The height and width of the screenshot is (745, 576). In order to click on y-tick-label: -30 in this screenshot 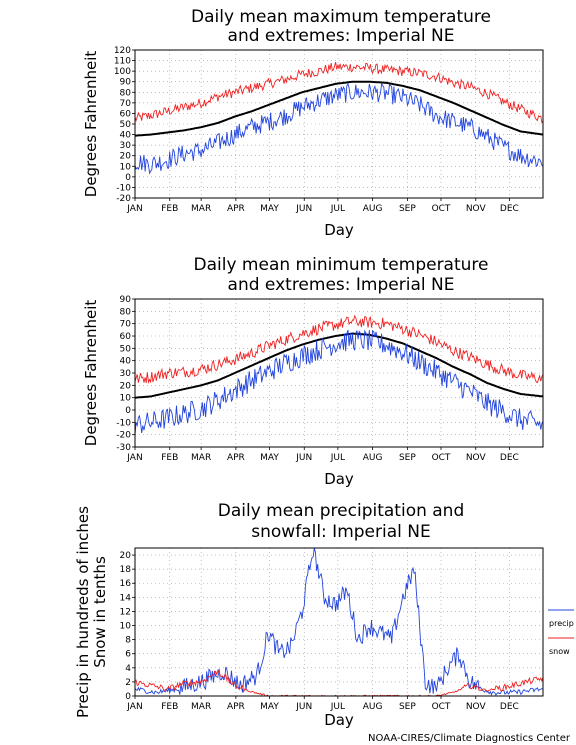, I will do `click(123, 448)`.